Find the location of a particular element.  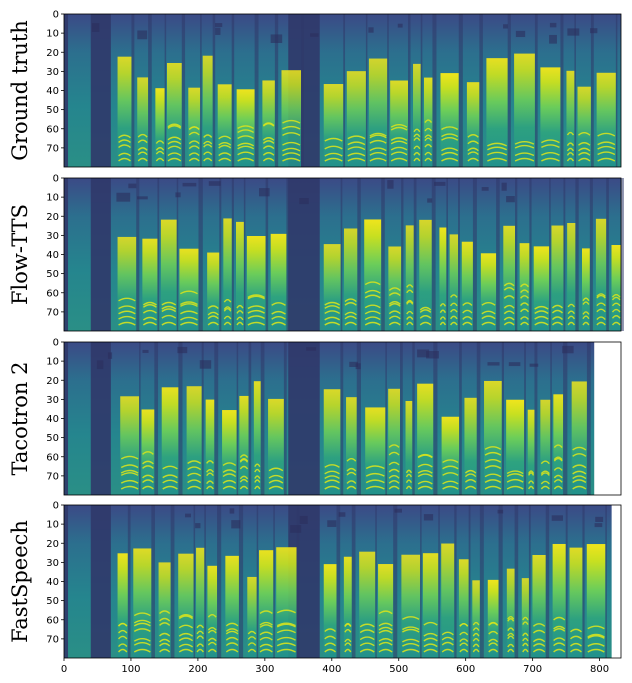

x-tick-label: 500 is located at coordinates (398, 669).